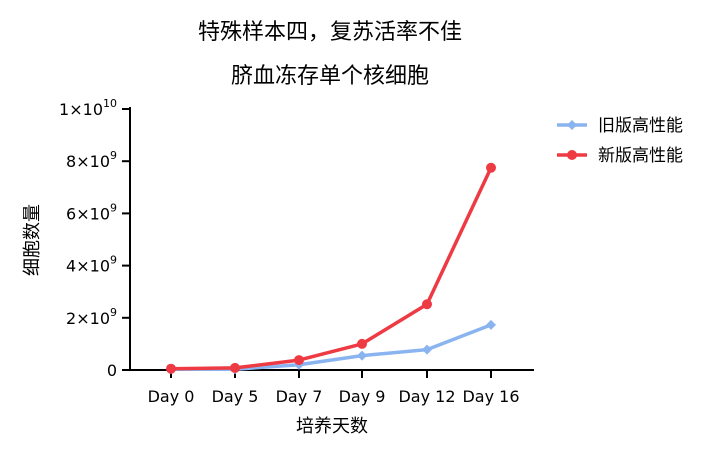 The image size is (722, 453). I want to click on legend-label-0: 旧版高性能, so click(640, 126).